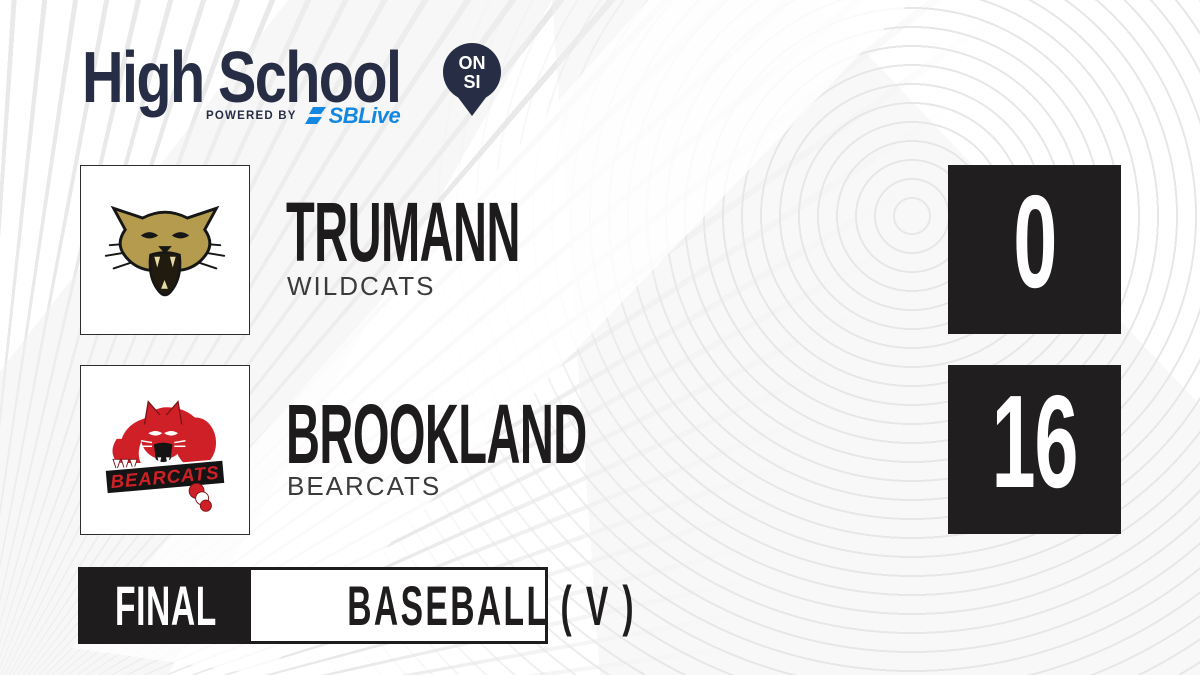  I want to click on powered-by-label: POWERED BY, so click(251, 116).